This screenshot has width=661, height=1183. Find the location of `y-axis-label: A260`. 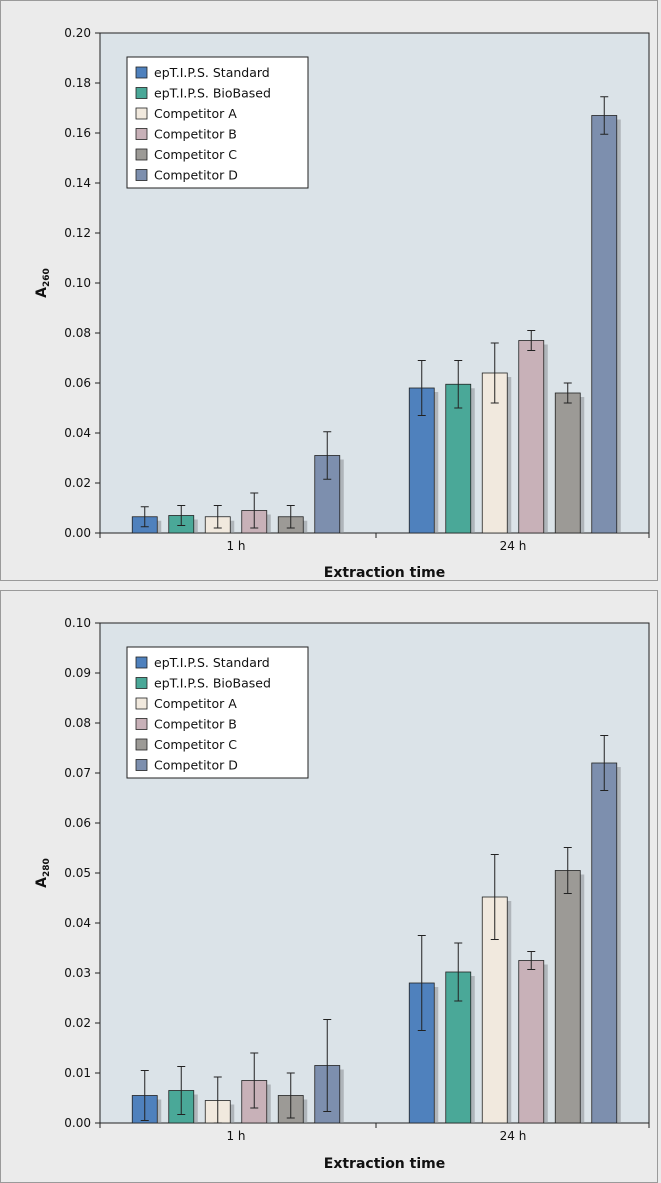

y-axis-label: A260 is located at coordinates (43, 283).